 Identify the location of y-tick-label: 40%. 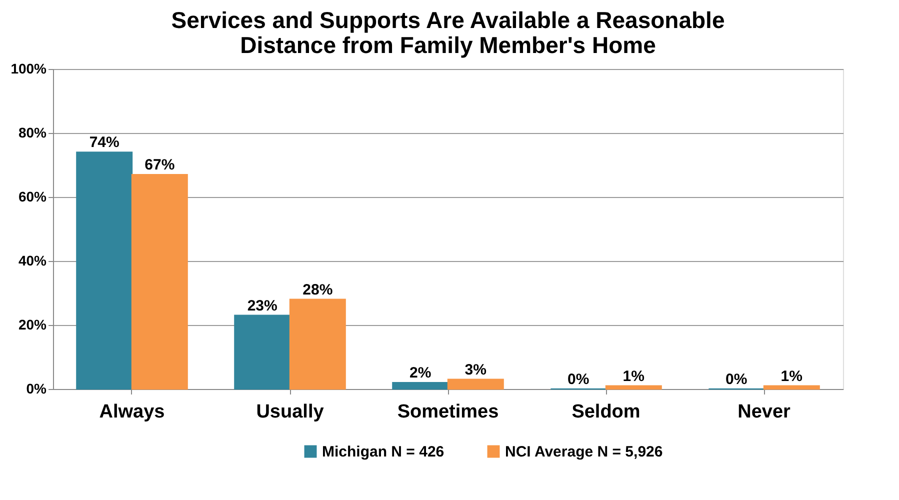
(33, 260).